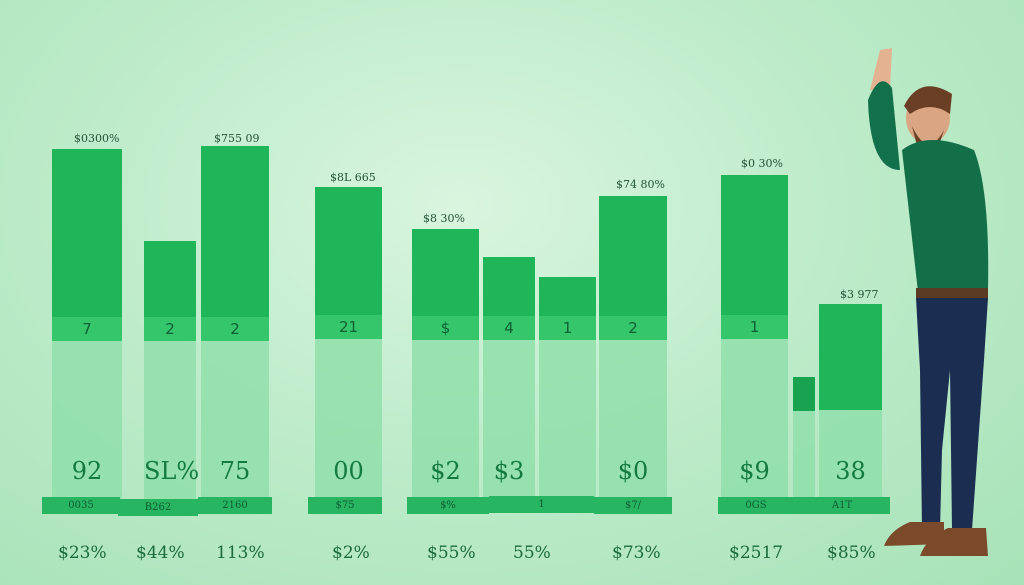 The image size is (1024, 585). Describe the element at coordinates (451, 553) in the screenshot. I see `percent-label: $55%` at that location.